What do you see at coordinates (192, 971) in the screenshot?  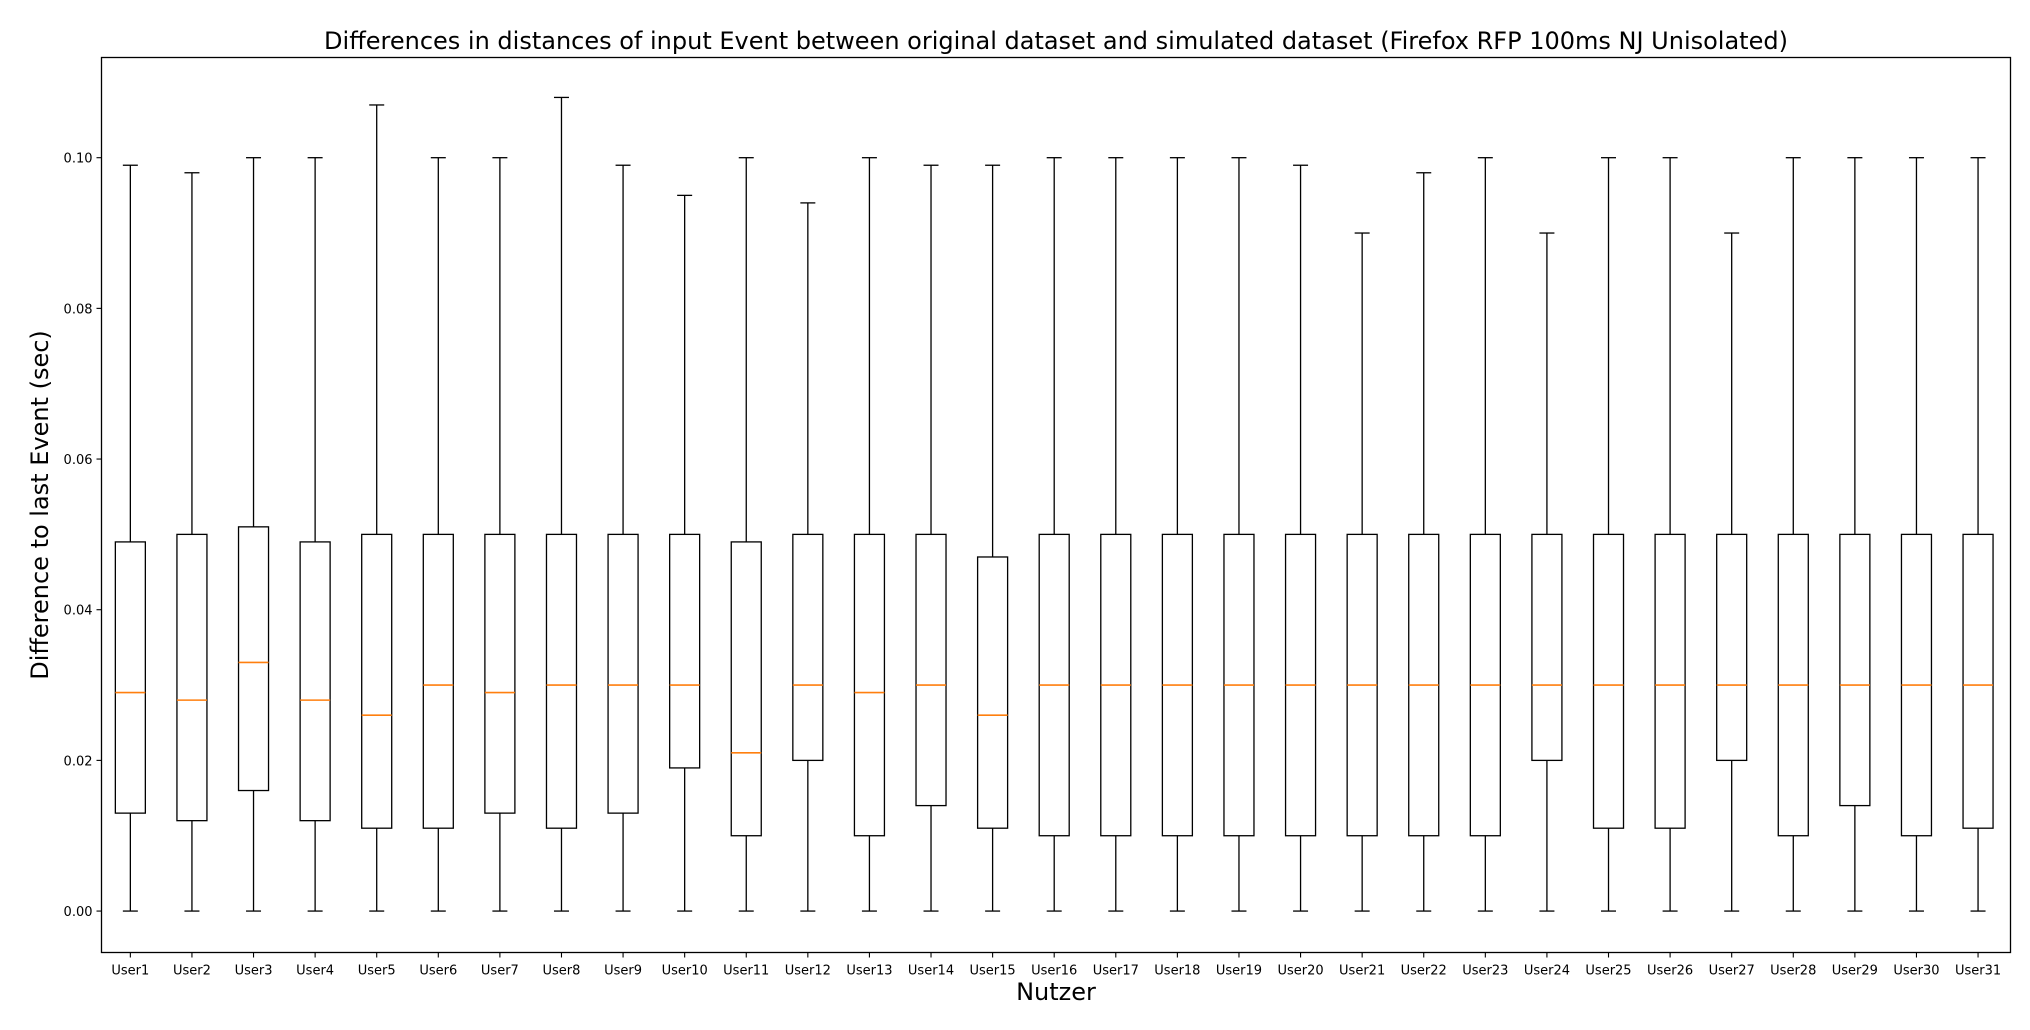 I see `x-tick-label: User2` at bounding box center [192, 971].